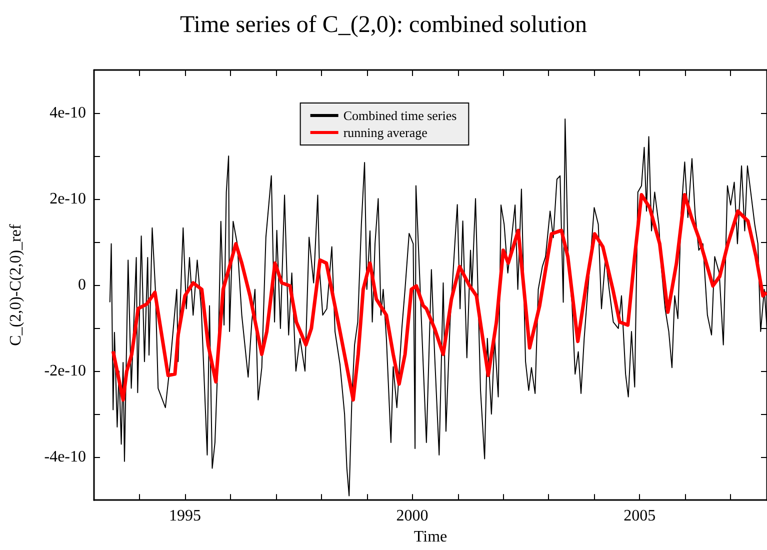 This screenshot has height=550, width=767. What do you see at coordinates (68, 113) in the screenshot?
I see `y-tick-label: 4e-10` at bounding box center [68, 113].